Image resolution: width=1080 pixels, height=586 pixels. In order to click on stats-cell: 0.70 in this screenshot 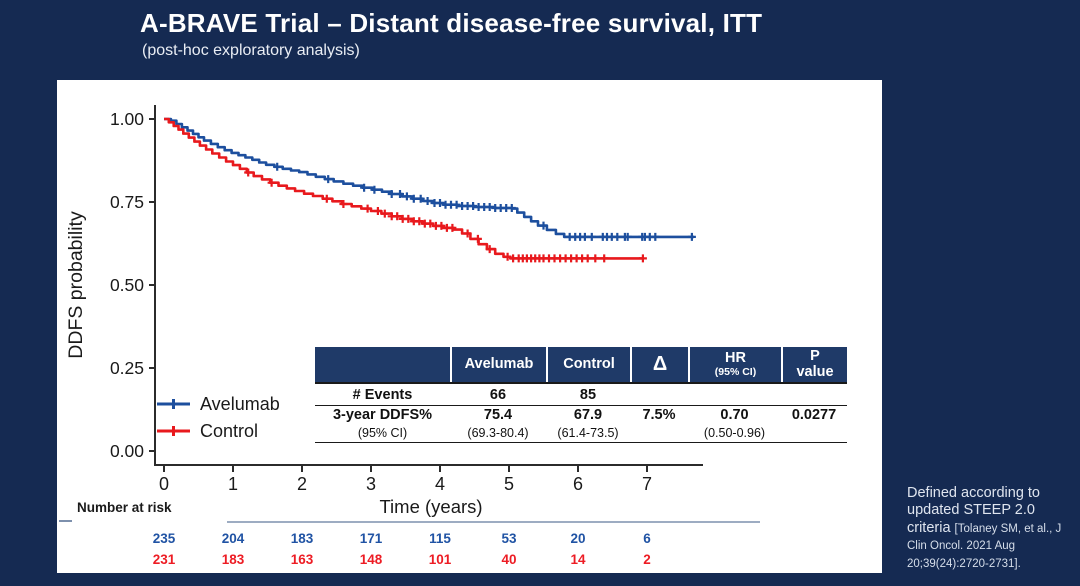, I will do `click(734, 415)`.